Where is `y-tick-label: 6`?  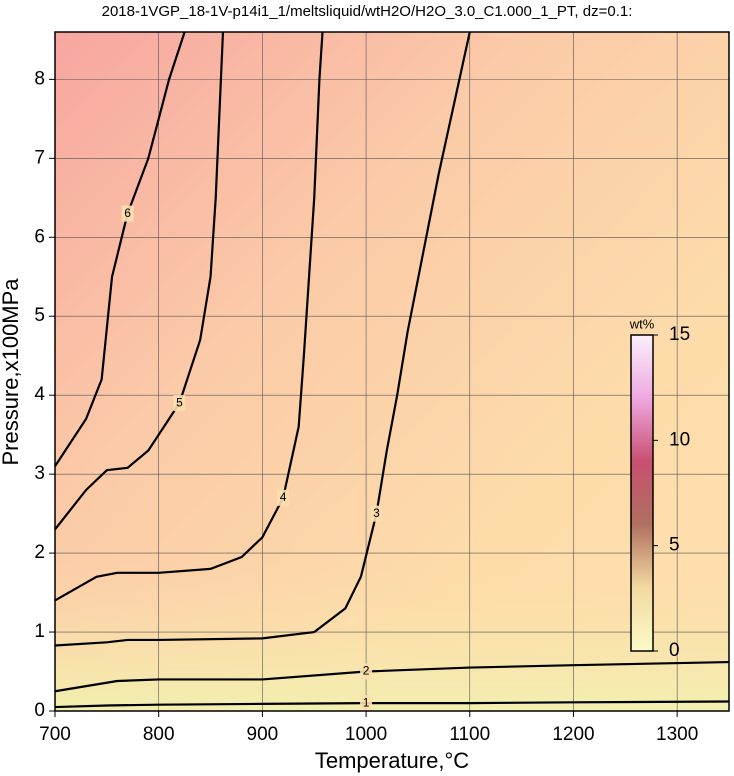 y-tick-label: 6 is located at coordinates (39, 236).